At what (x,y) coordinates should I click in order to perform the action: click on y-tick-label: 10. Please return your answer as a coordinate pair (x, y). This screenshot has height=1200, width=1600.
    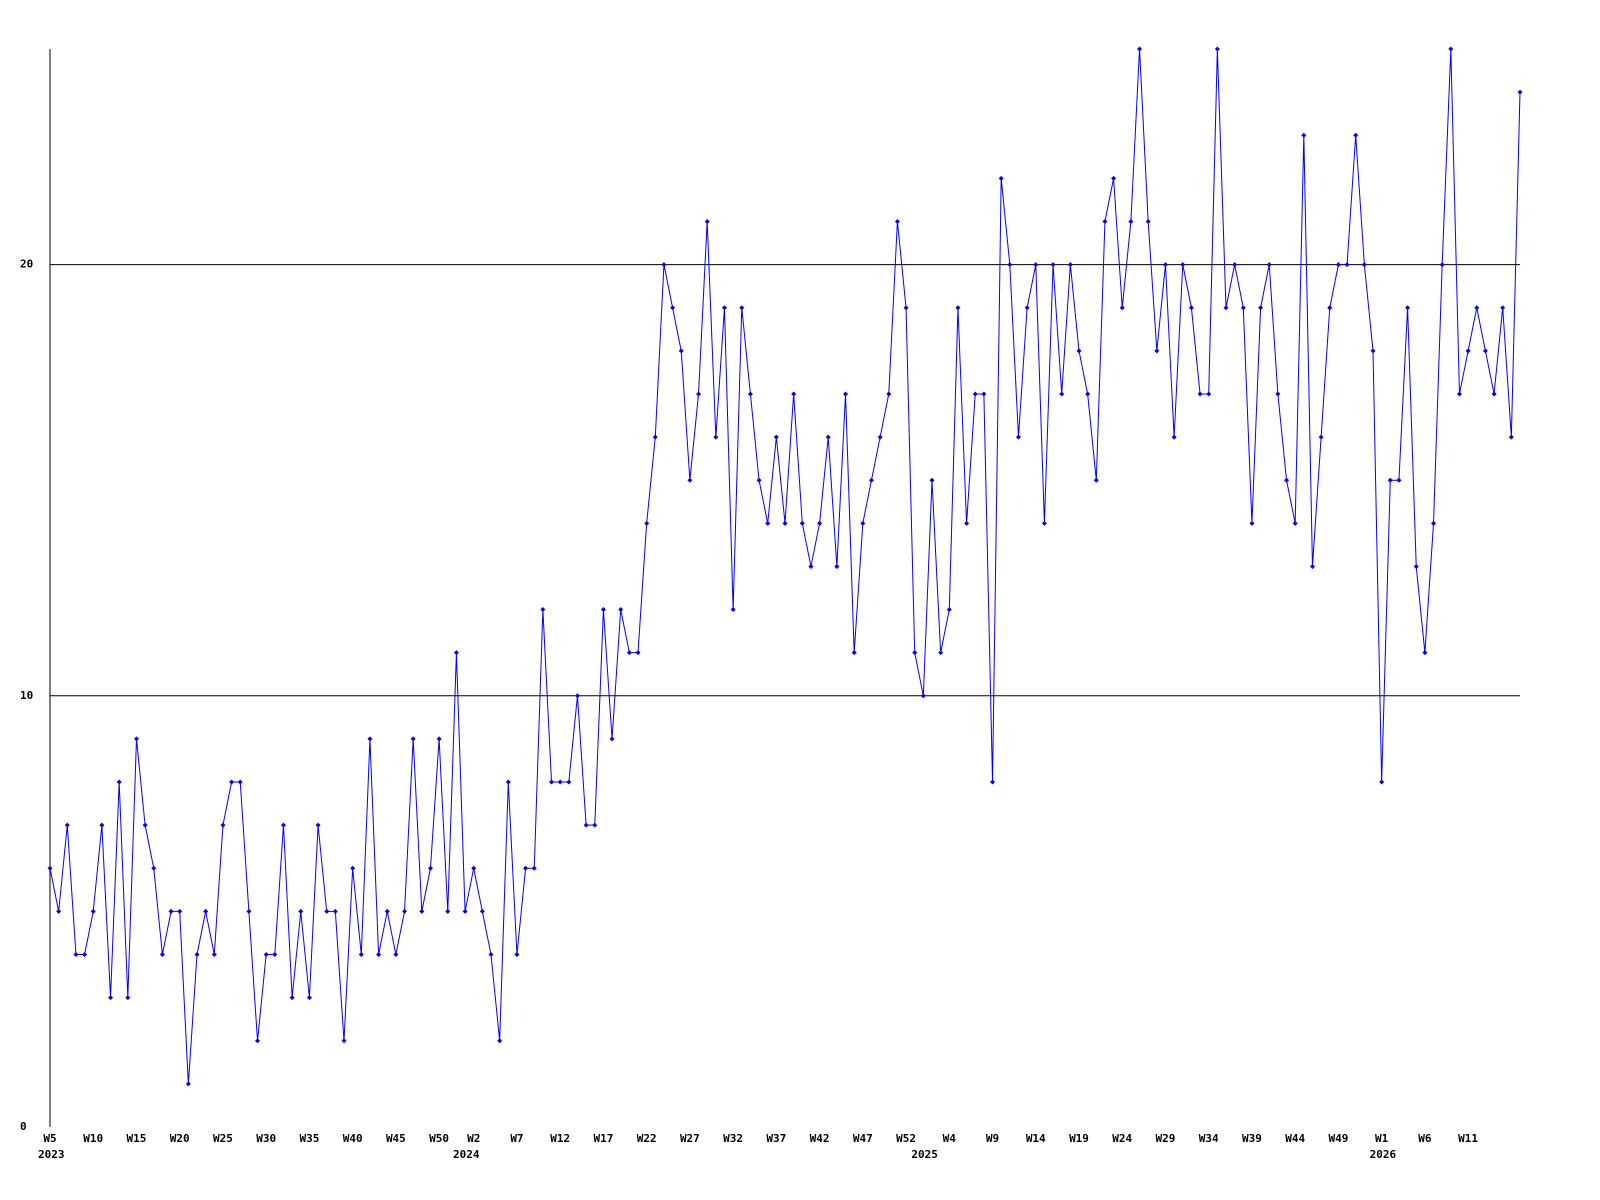
    Looking at the image, I should click on (26, 695).